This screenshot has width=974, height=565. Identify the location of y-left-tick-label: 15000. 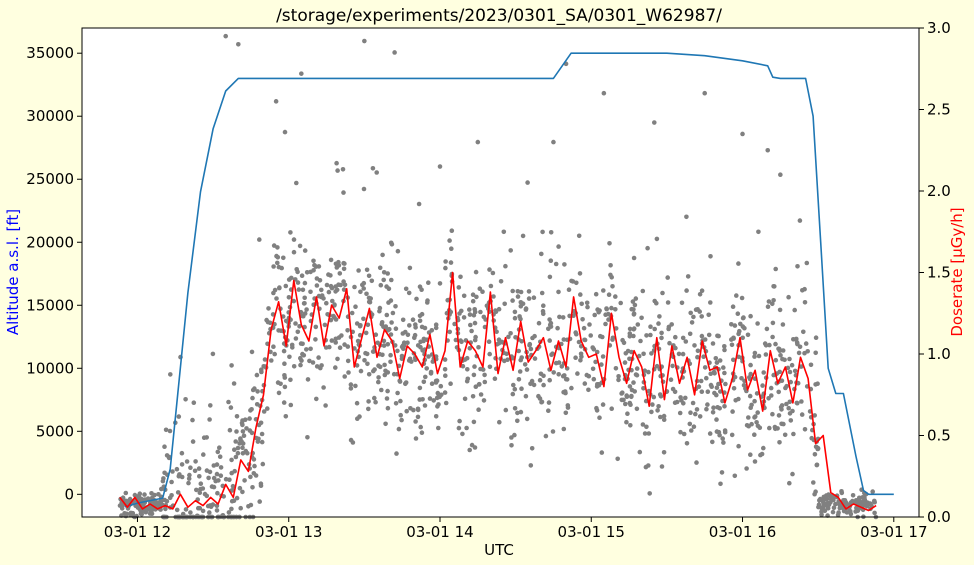
(50, 305).